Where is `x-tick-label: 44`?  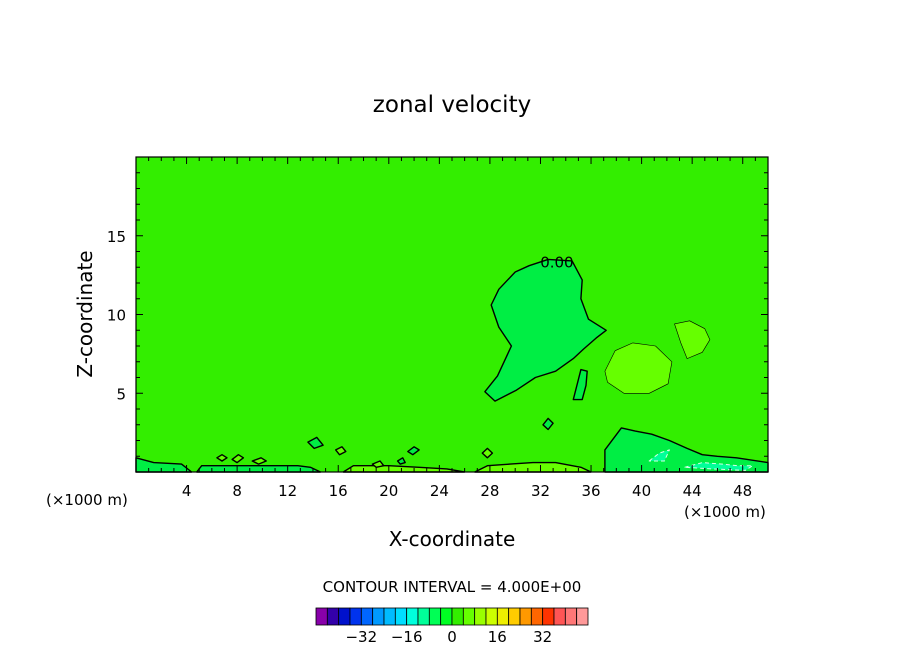 x-tick-label: 44 is located at coordinates (692, 491).